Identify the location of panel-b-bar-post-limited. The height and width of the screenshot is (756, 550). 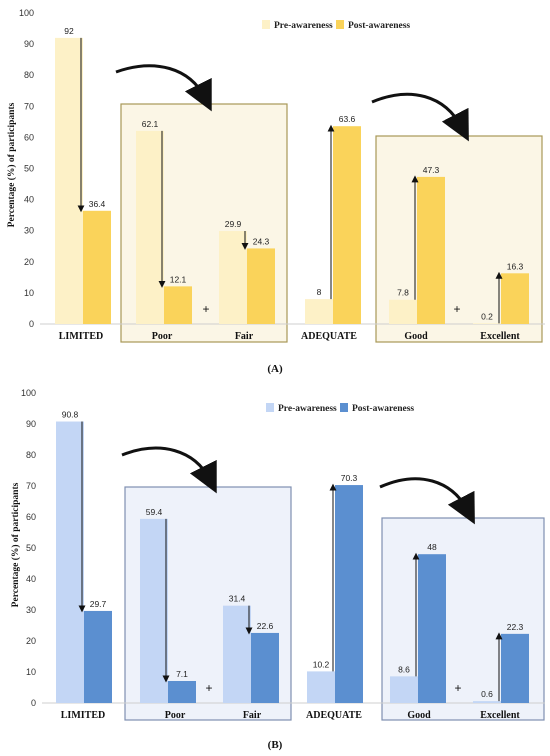
(98, 656).